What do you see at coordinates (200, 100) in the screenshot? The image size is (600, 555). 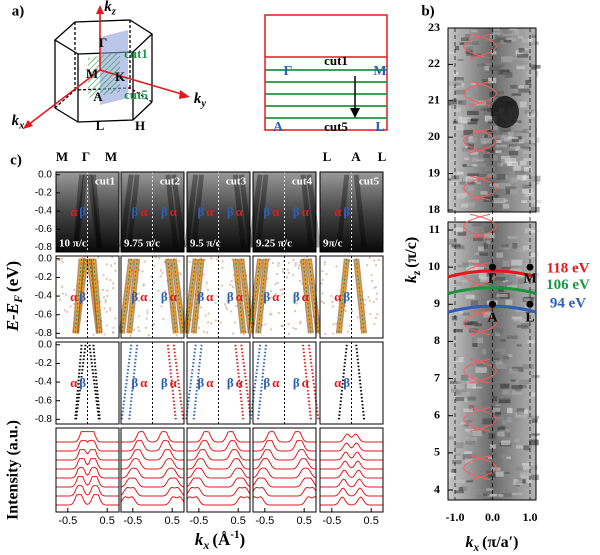 I see `axis-label: ky` at bounding box center [200, 100].